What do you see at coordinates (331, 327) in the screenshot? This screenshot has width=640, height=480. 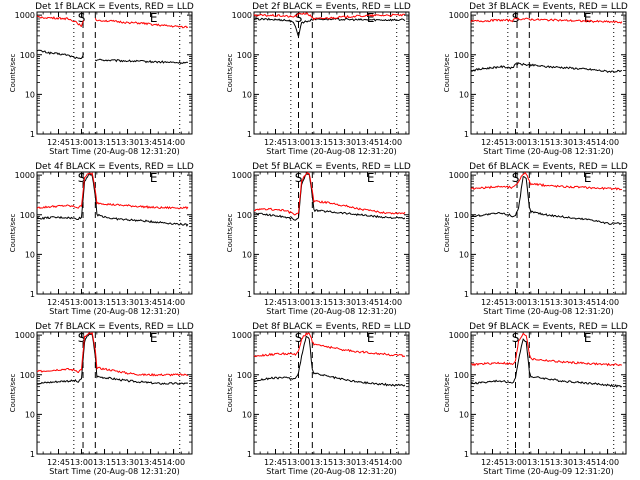 I see `chart-title: Det 8f BLACK = Events, RED = LLD` at bounding box center [331, 327].